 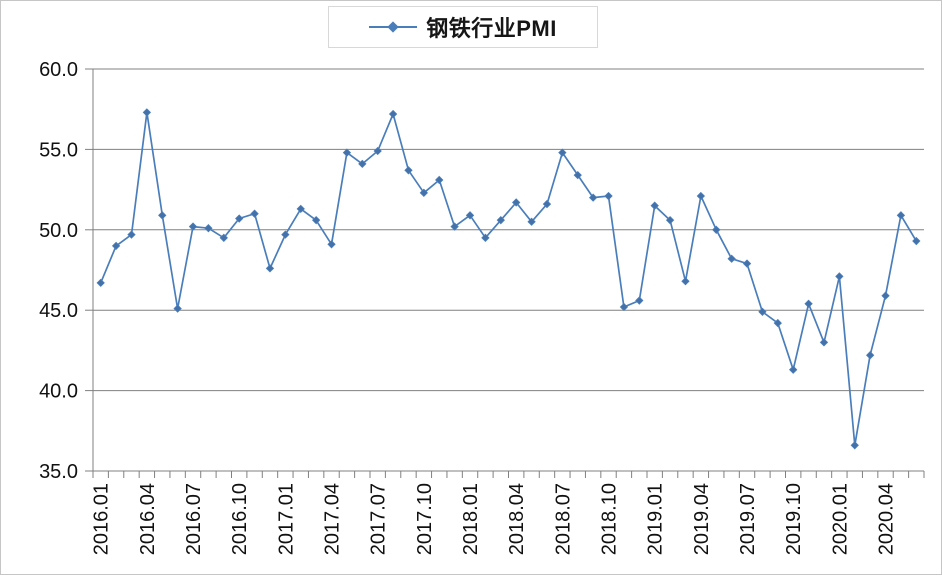 I want to click on x-axis-label: 2020.04, so click(x=887, y=519).